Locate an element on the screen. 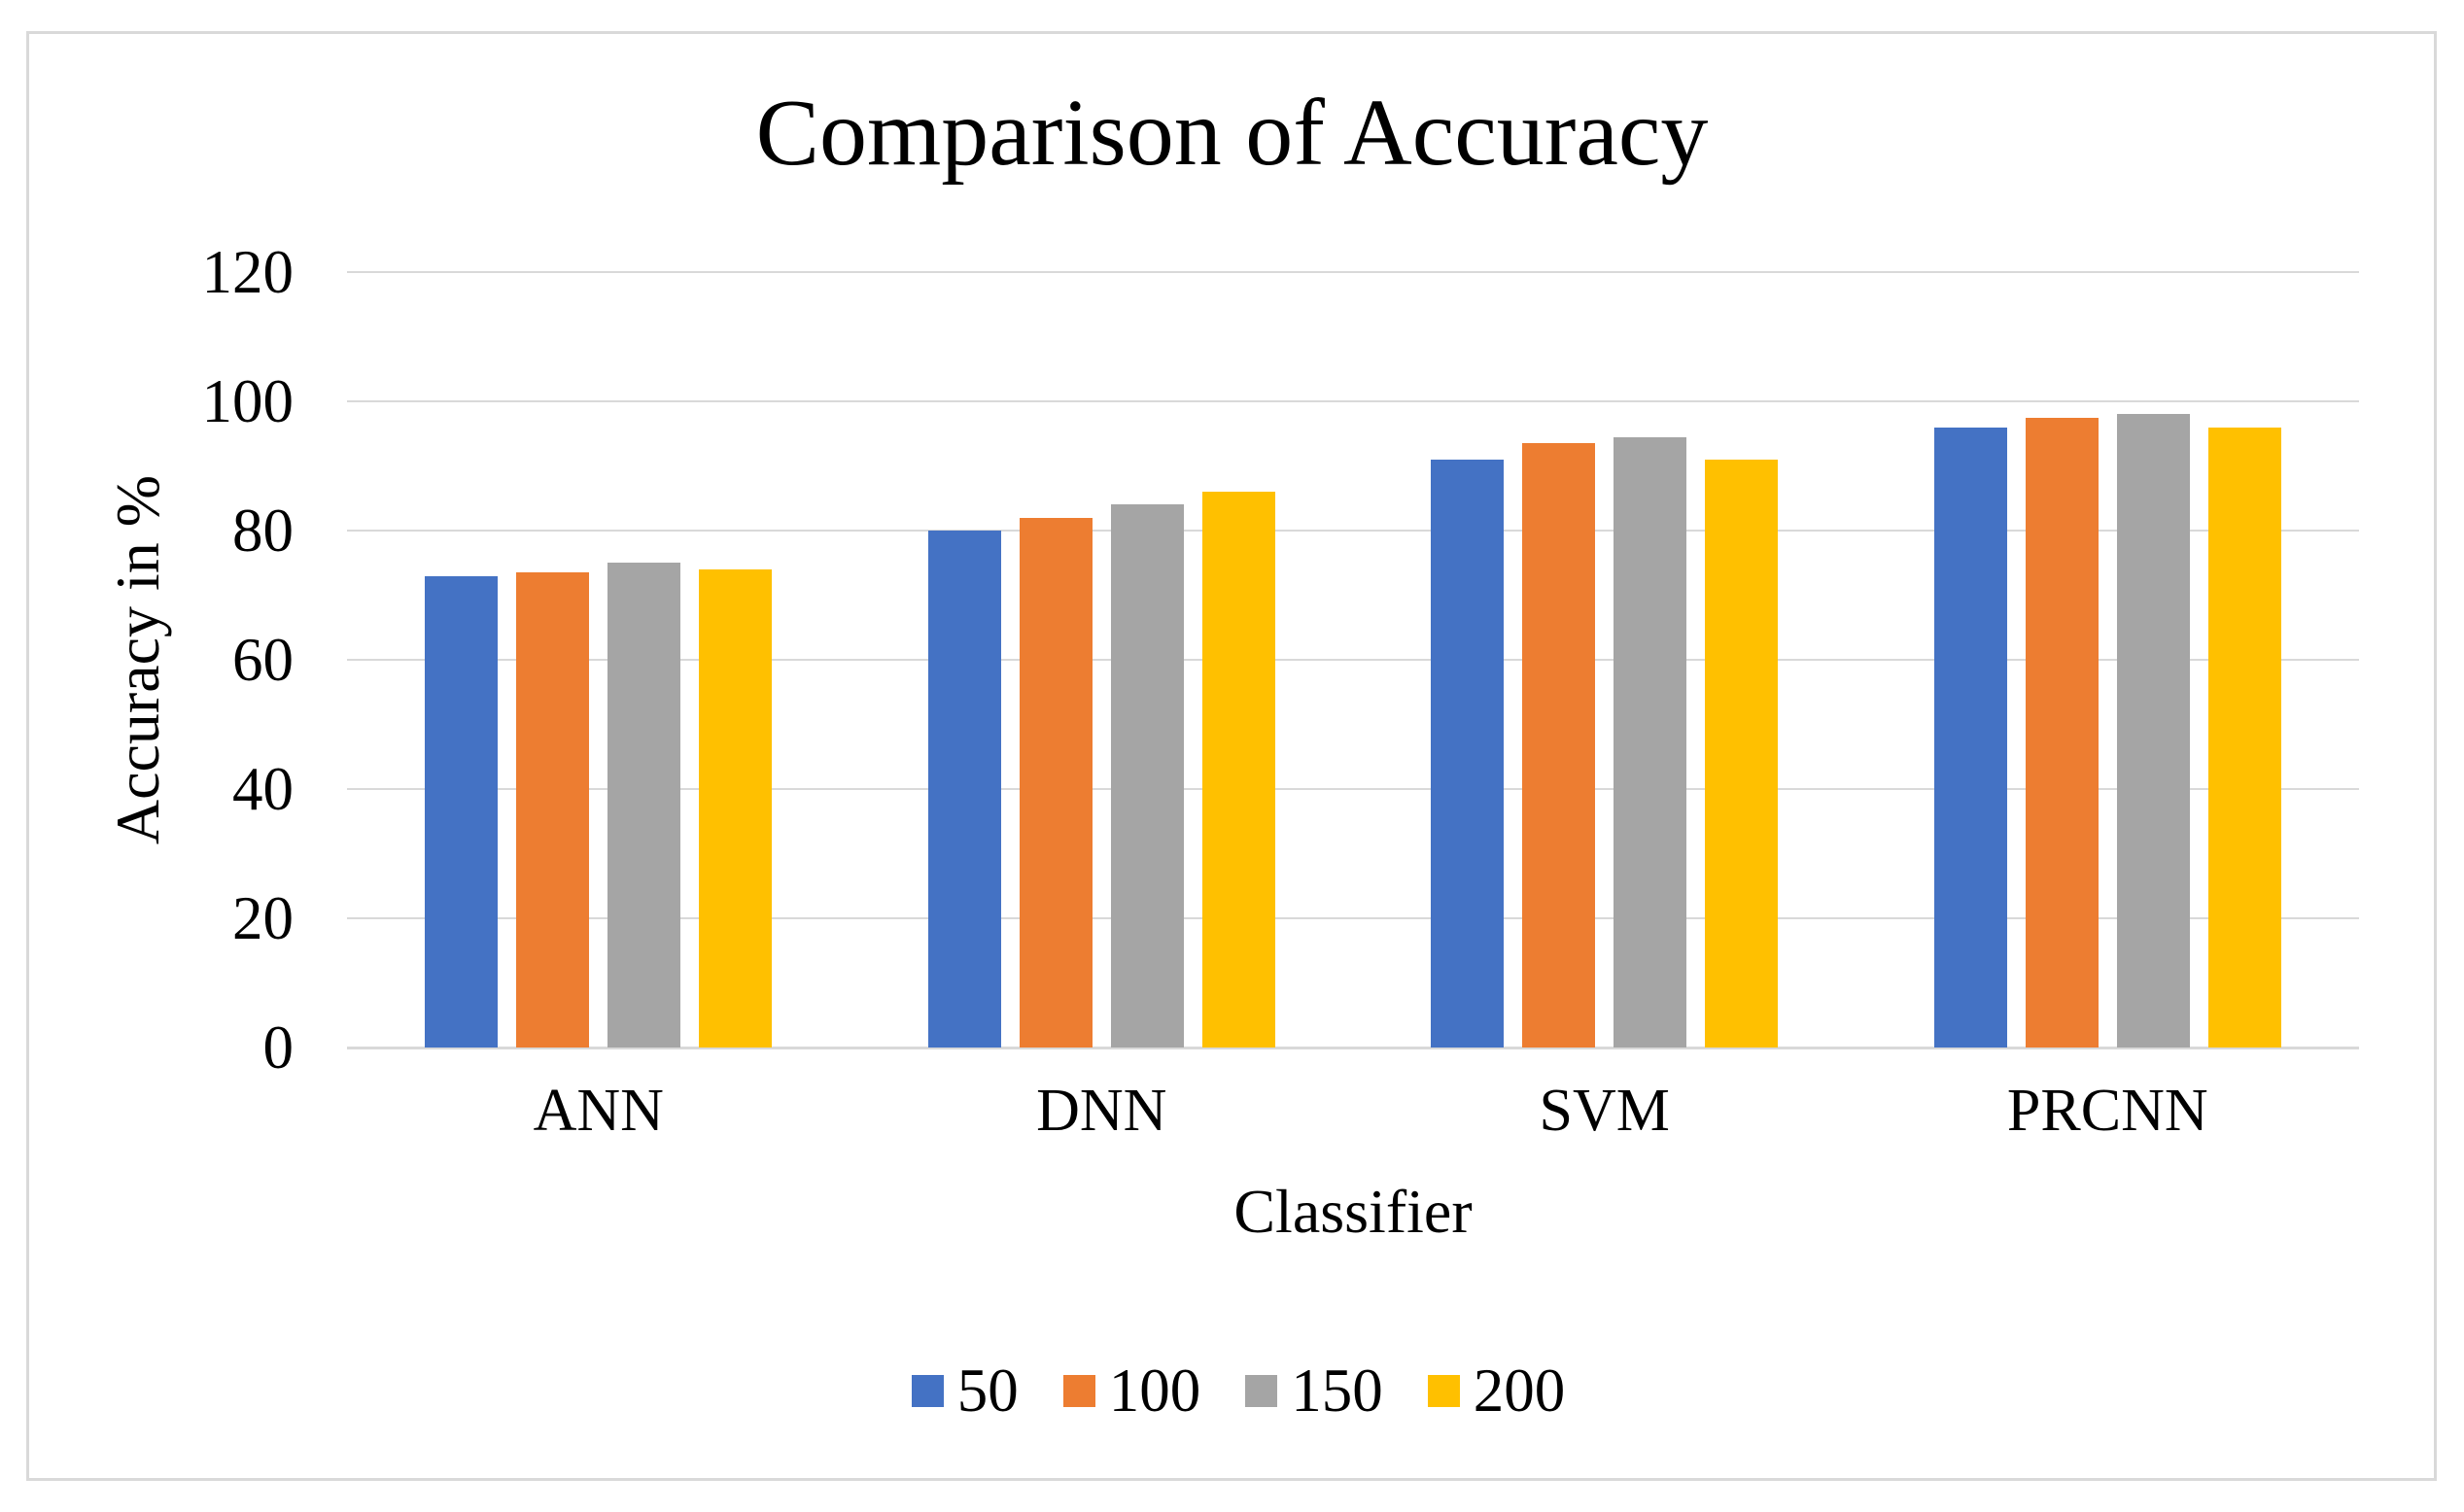 This screenshot has width=2464, height=1512. legend-label-100: 100 is located at coordinates (1154, 1391).